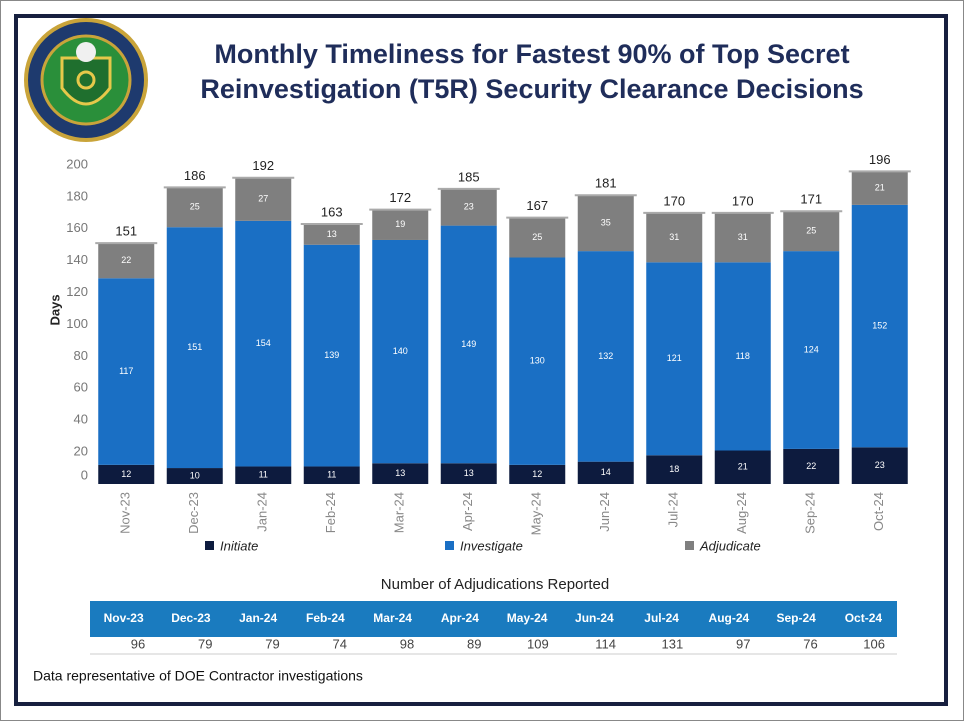  Describe the element at coordinates (605, 643) in the screenshot. I see `table-cell: 114` at that location.